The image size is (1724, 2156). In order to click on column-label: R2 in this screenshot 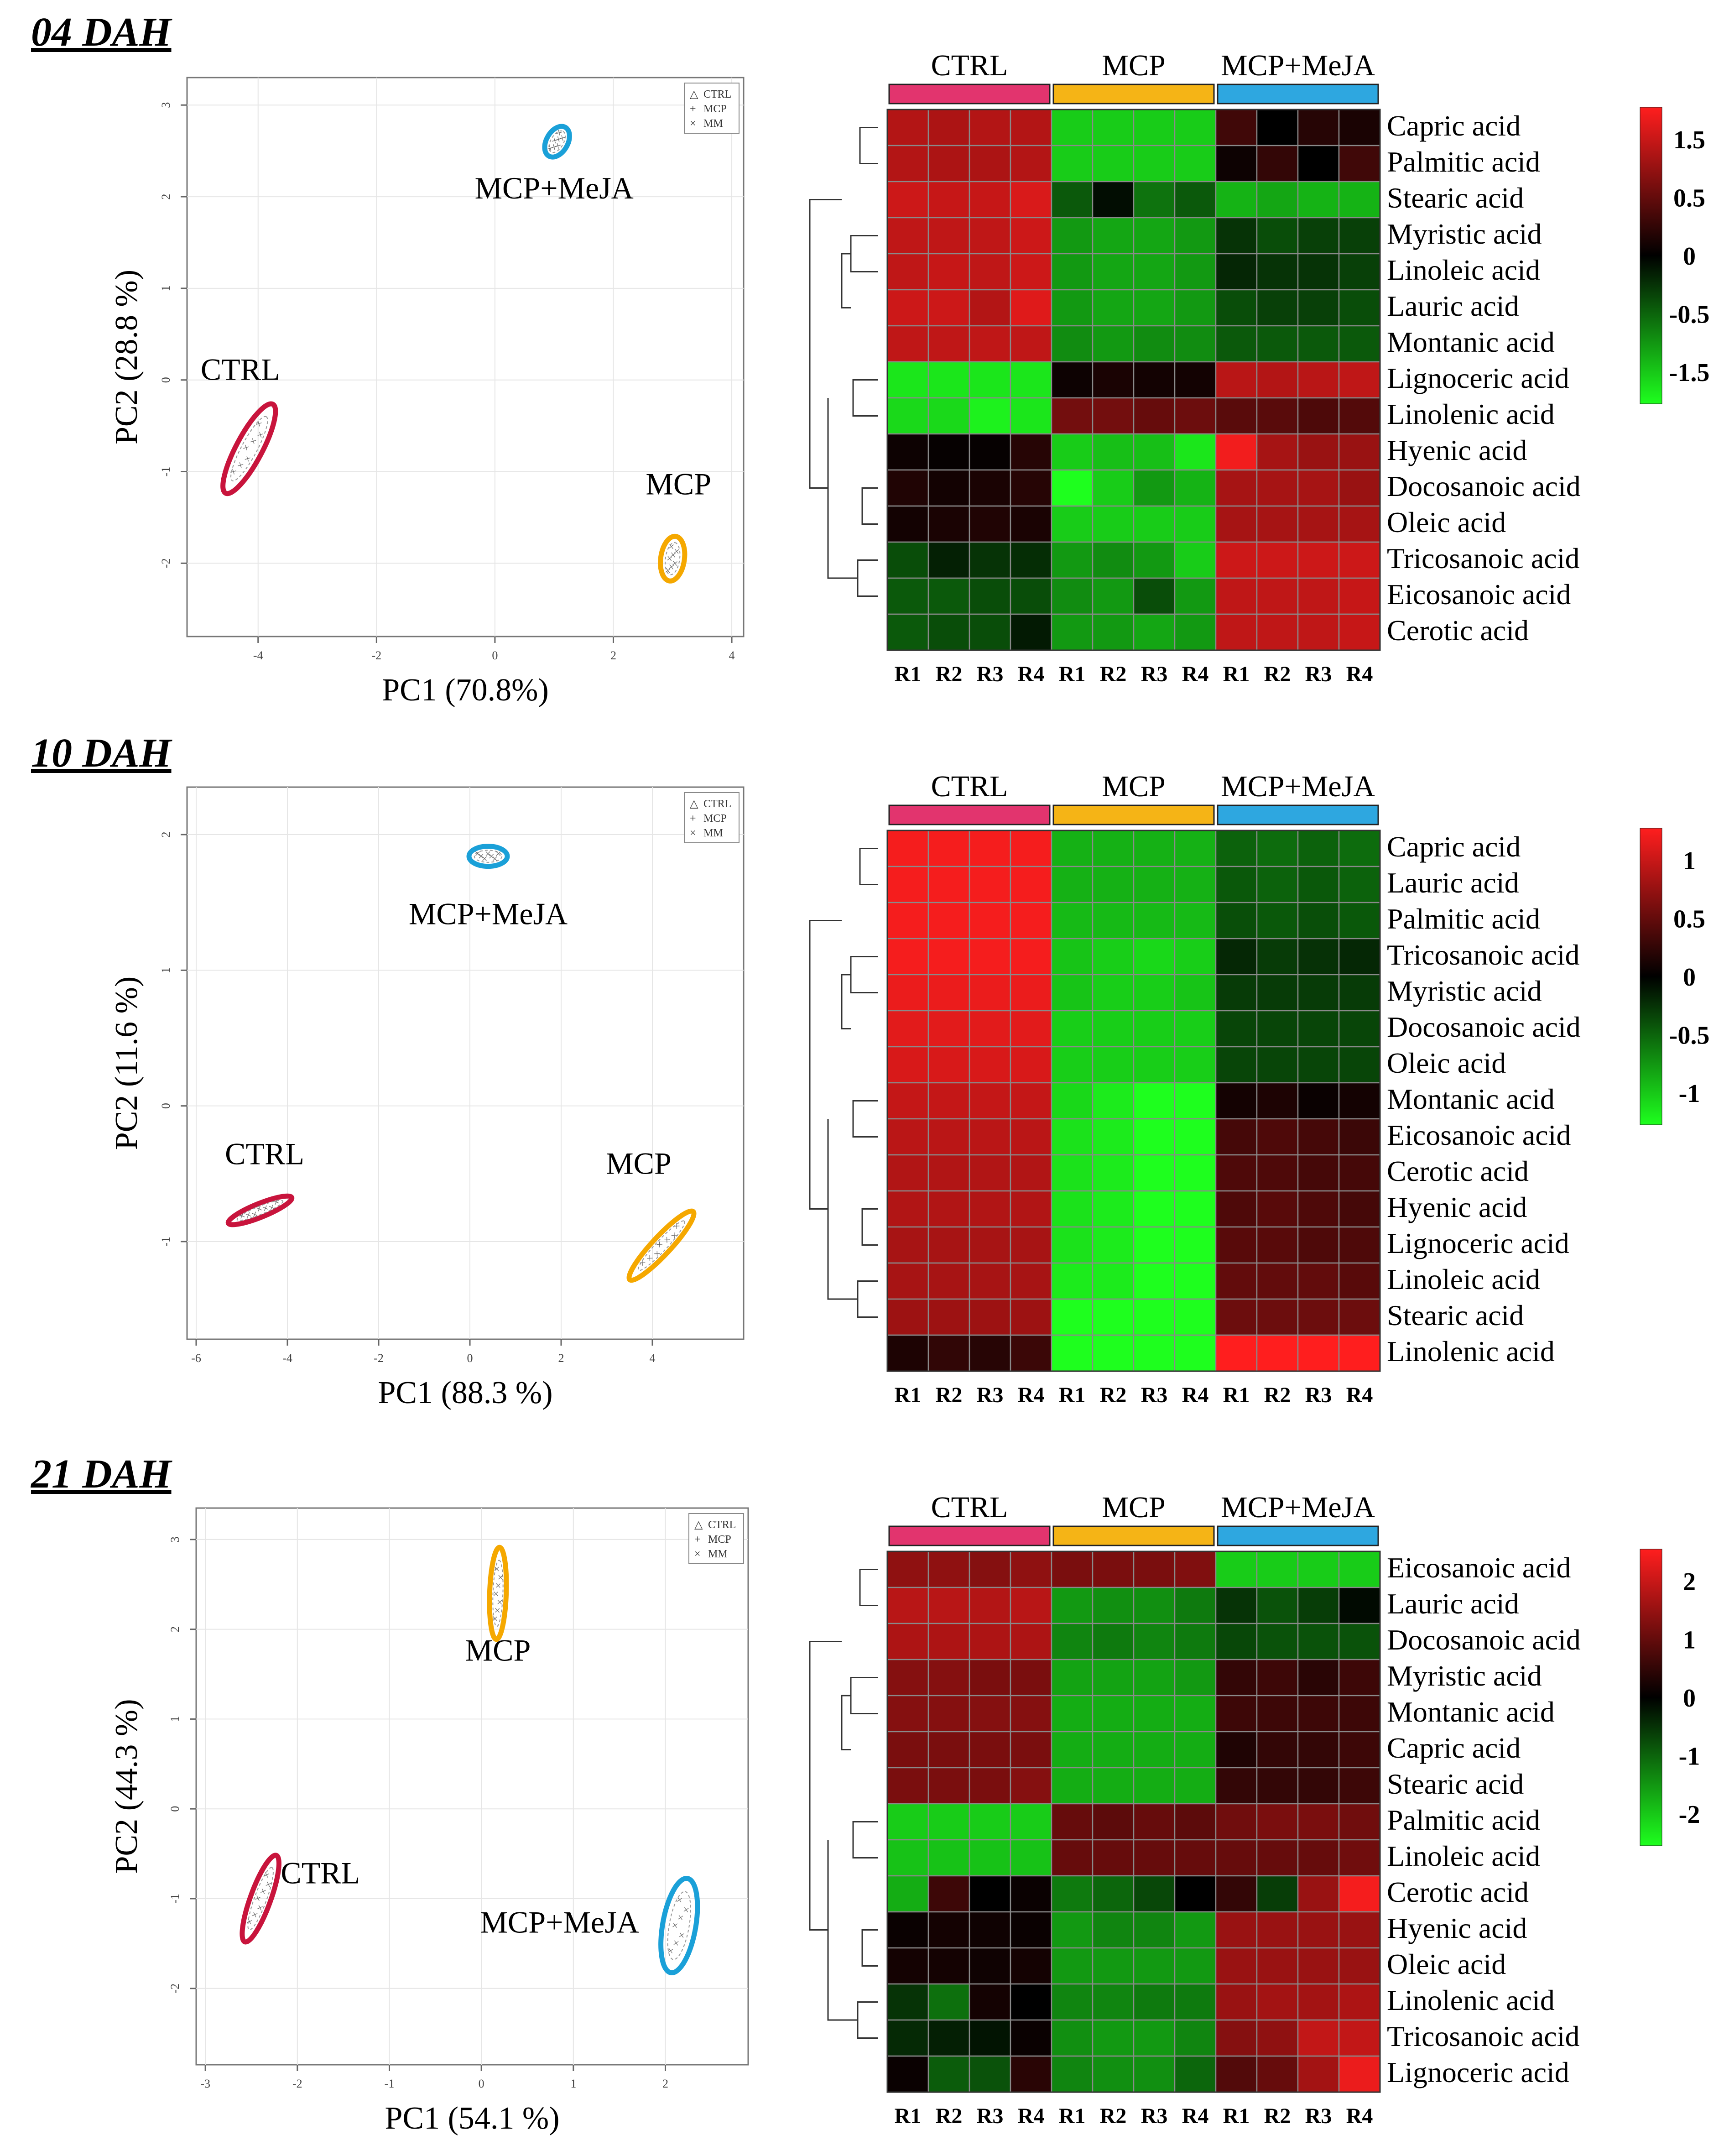, I will do `click(949, 1395)`.